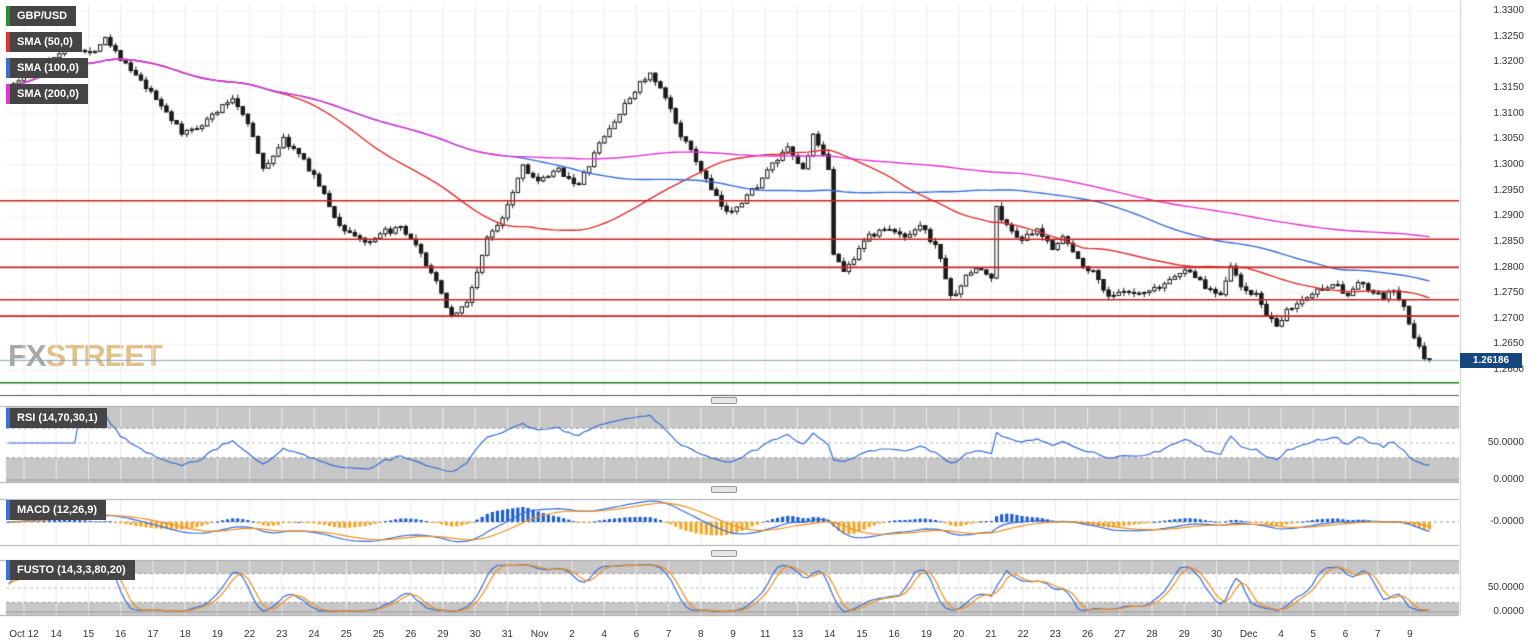  I want to click on price-tick-label: 1.3100, so click(1508, 113).